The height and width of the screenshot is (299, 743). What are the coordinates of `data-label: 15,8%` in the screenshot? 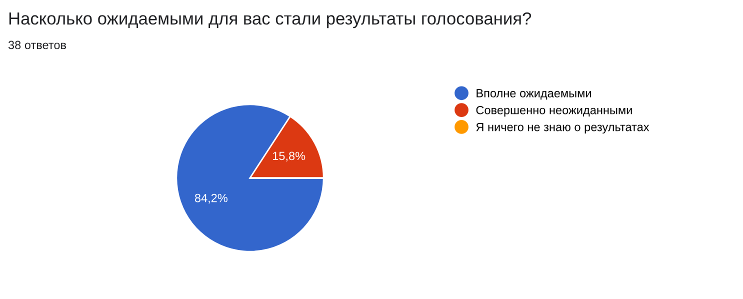 It's located at (289, 157).